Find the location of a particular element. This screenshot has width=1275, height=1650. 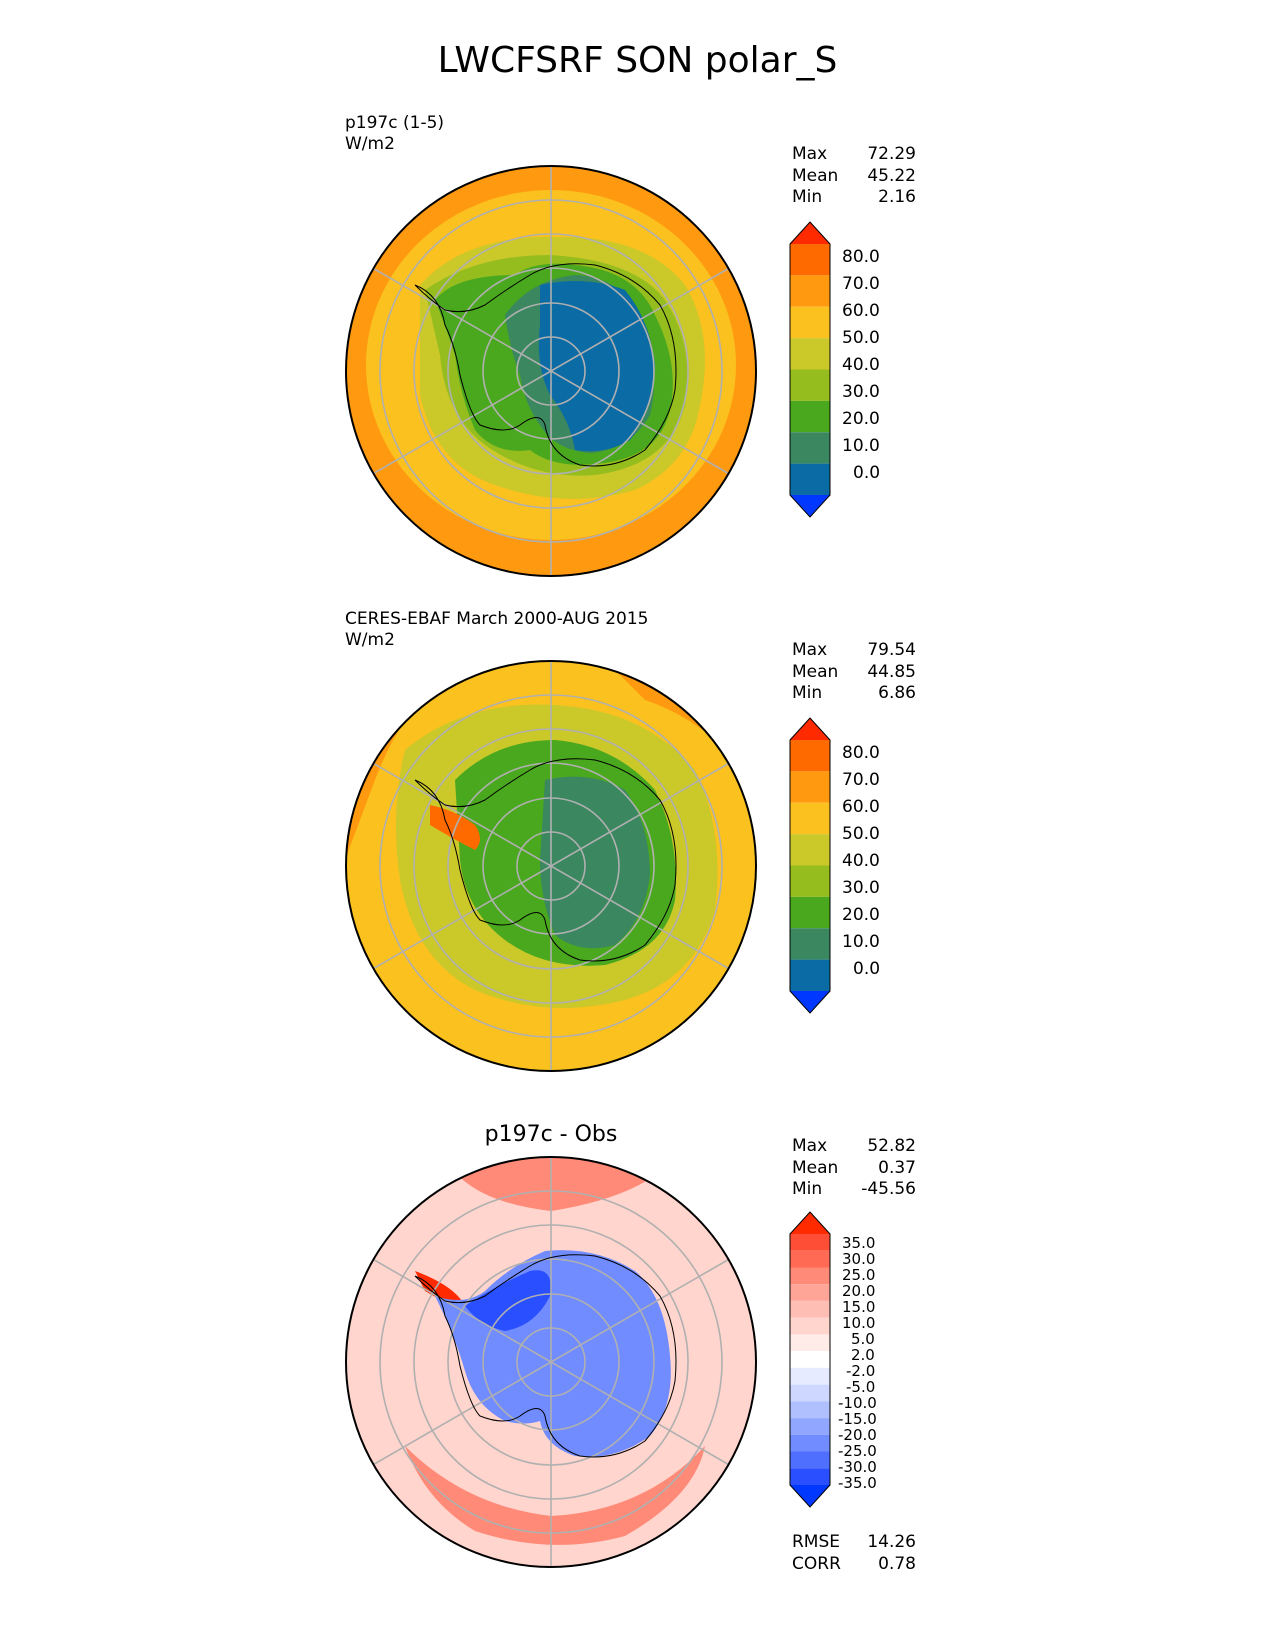

panel1-stats: Max 72.29 Mean 45.22 Min 2.16 is located at coordinates (854, 176).